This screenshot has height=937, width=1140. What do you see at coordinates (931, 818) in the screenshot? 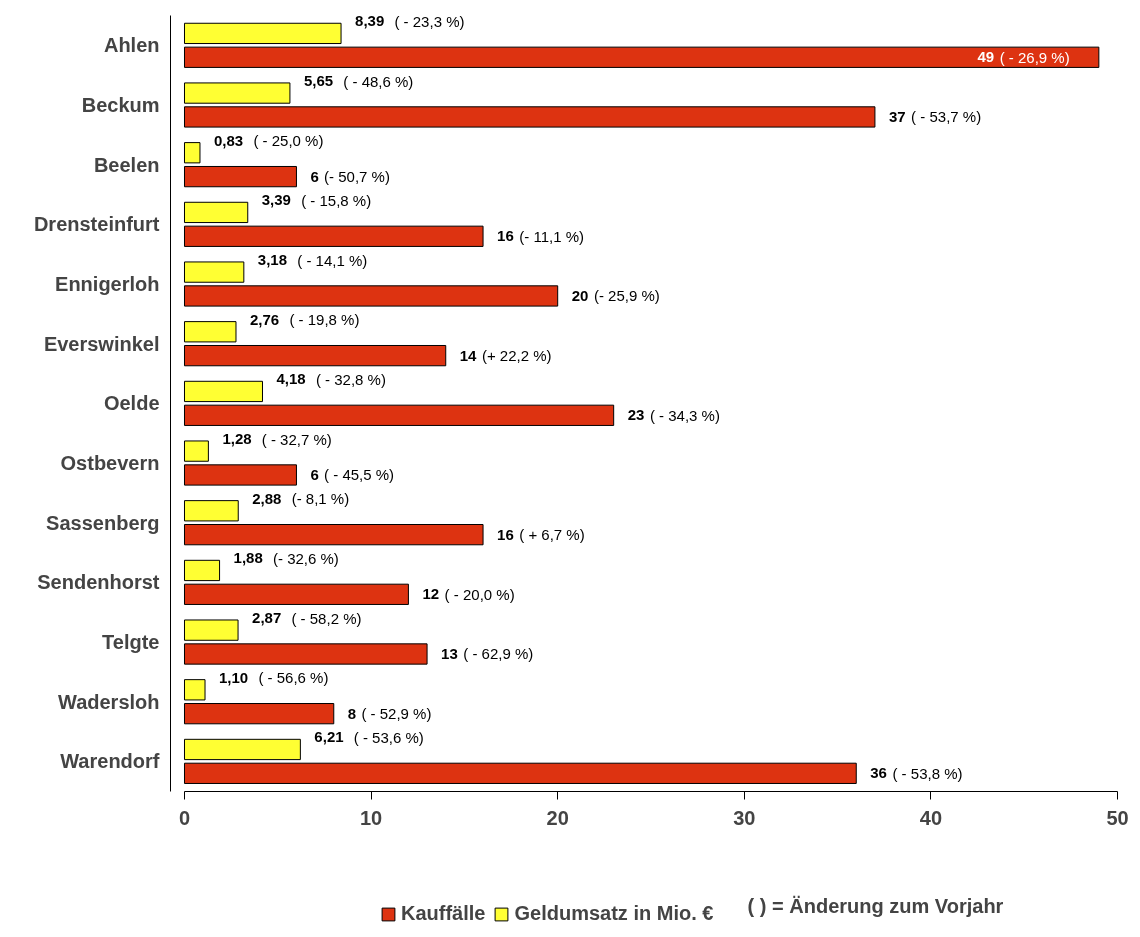
I see `x-tick-label: 40` at bounding box center [931, 818].